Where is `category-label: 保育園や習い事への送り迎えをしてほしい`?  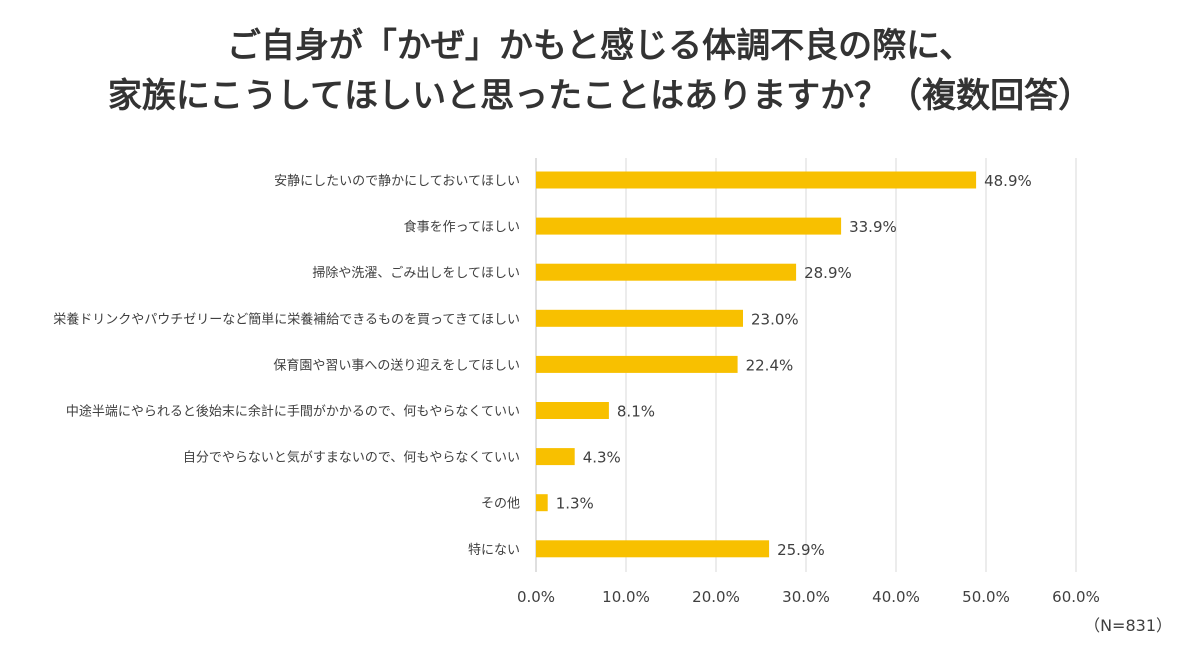 category-label: 保育園や習い事への送り迎えをしてほしい is located at coordinates (396, 365).